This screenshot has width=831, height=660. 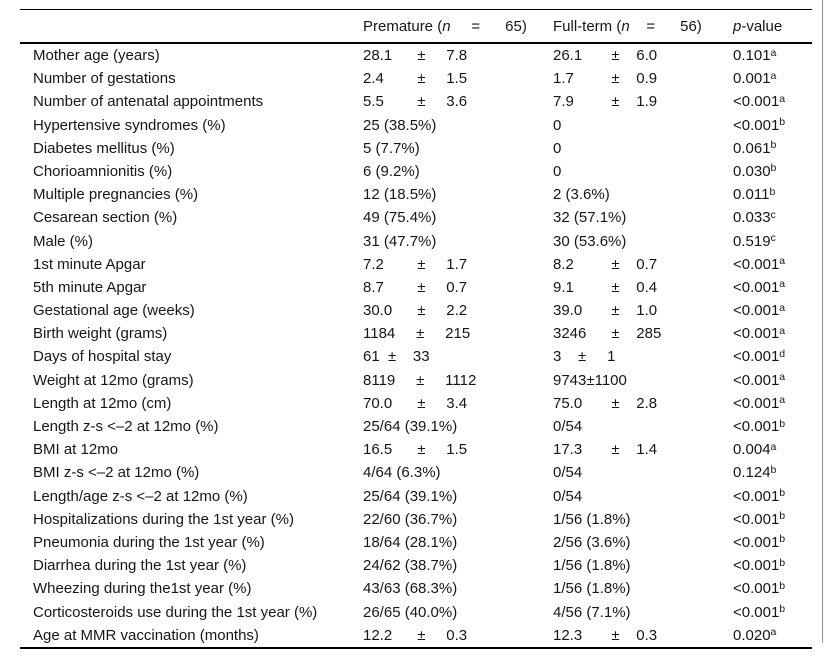 I want to click on premature-value: 25/64 (39.1%), so click(x=410, y=426).